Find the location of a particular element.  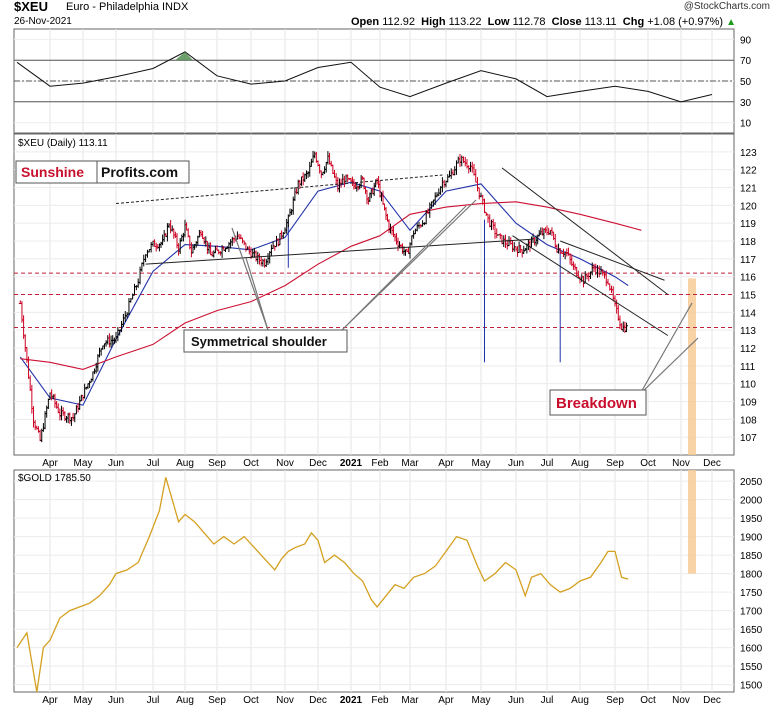

high-label: High is located at coordinates (433, 22).